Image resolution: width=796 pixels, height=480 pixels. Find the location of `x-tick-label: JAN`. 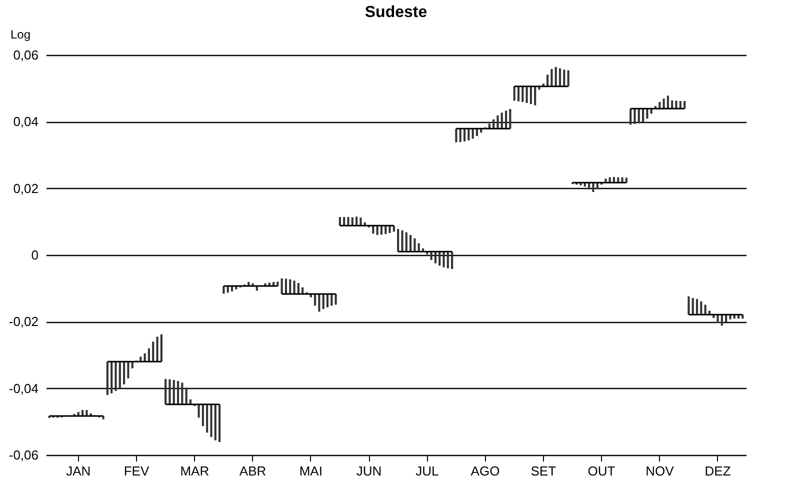

x-tick-label: JAN is located at coordinates (78, 471).